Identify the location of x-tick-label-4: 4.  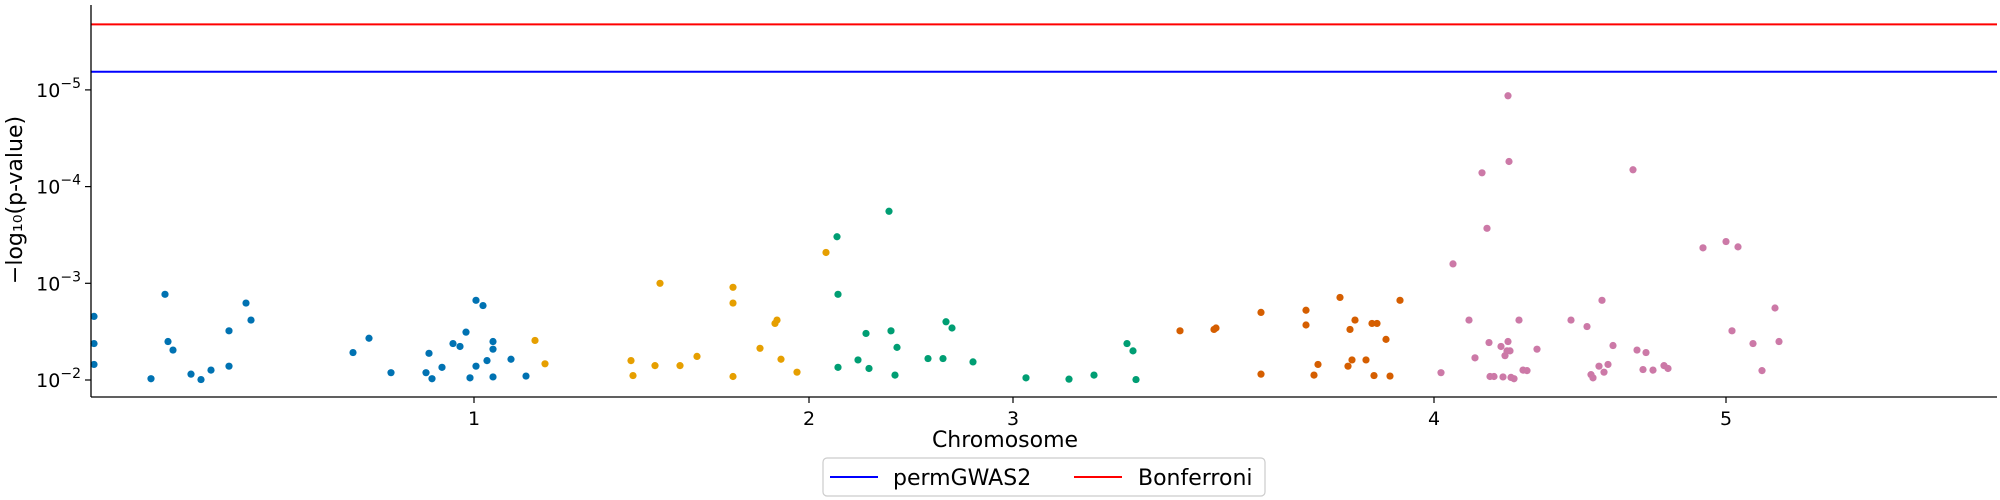
(1434, 419).